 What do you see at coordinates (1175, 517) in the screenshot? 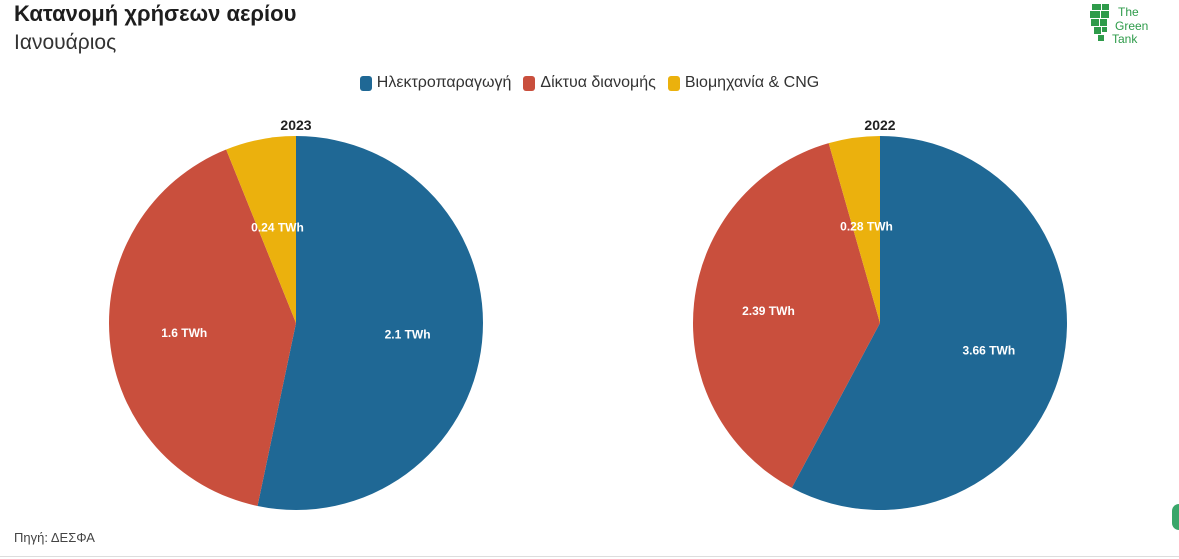
I see `help-bubble-icon` at bounding box center [1175, 517].